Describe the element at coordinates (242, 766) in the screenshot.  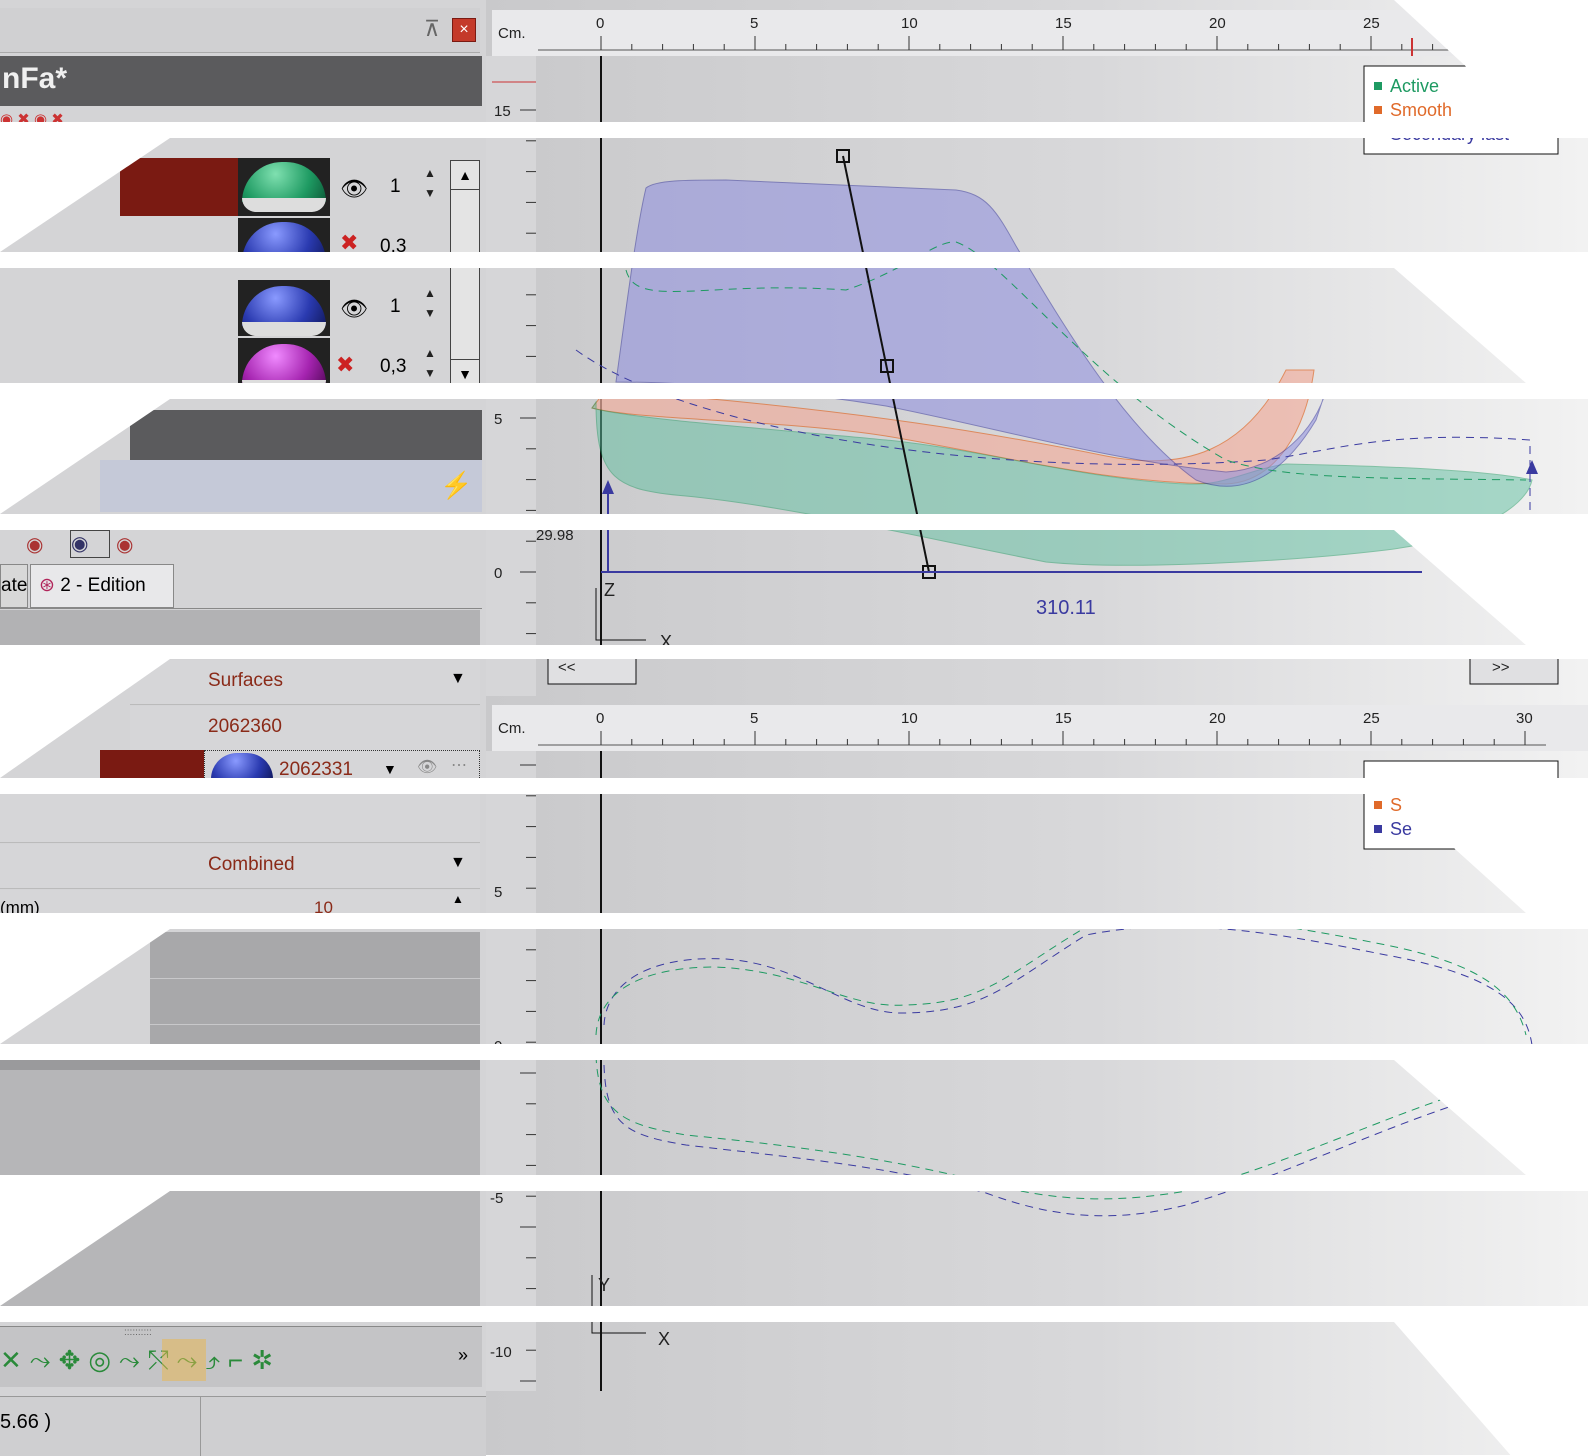
I see `material-icon` at that location.